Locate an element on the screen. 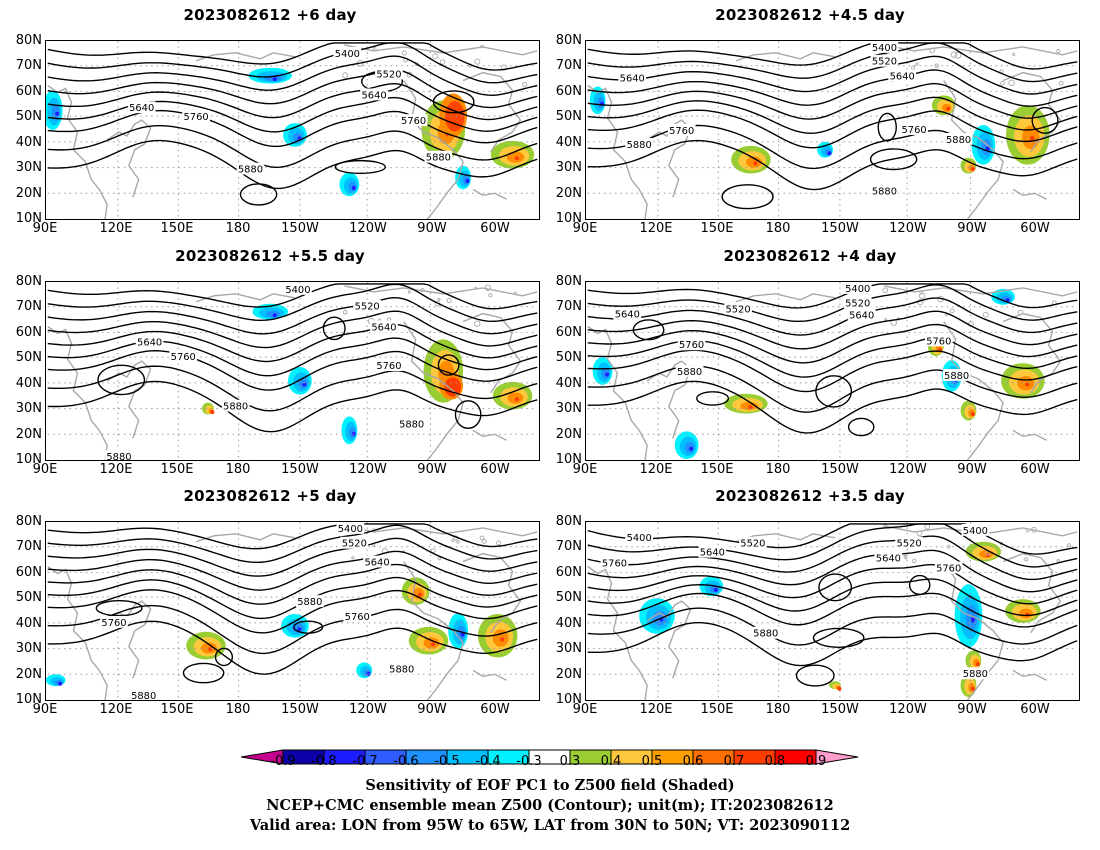  colorbar-tick-label: -0.8 is located at coordinates (324, 761).